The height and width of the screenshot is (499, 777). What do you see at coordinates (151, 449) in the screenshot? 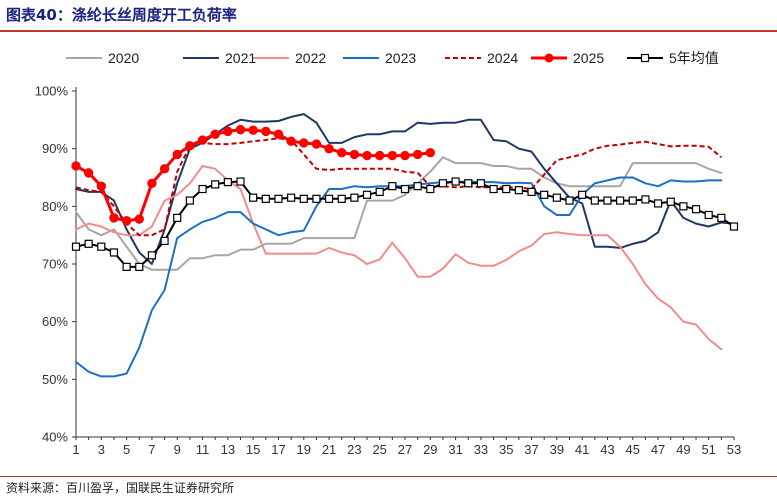
I see `x-tick-label: 7` at bounding box center [151, 449].